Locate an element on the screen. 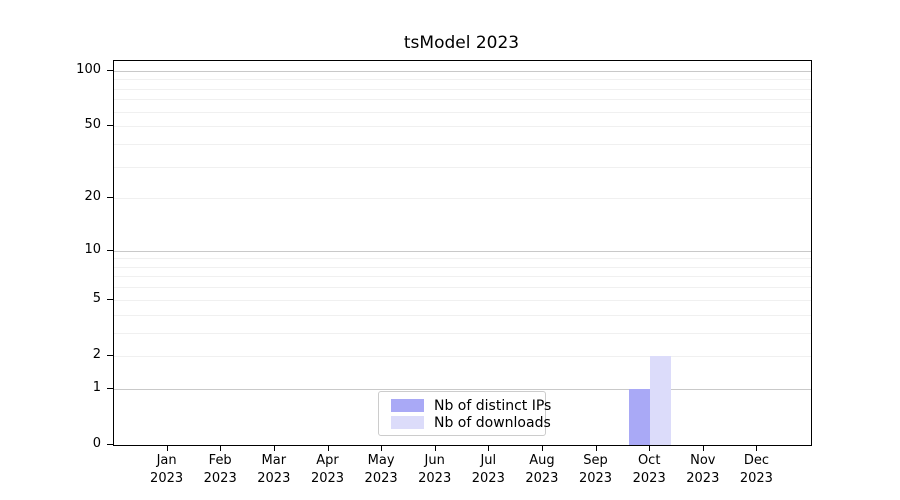 The height and width of the screenshot is (500, 900). legend-label-distinct-ips: Nb of distinct IPs is located at coordinates (493, 405).